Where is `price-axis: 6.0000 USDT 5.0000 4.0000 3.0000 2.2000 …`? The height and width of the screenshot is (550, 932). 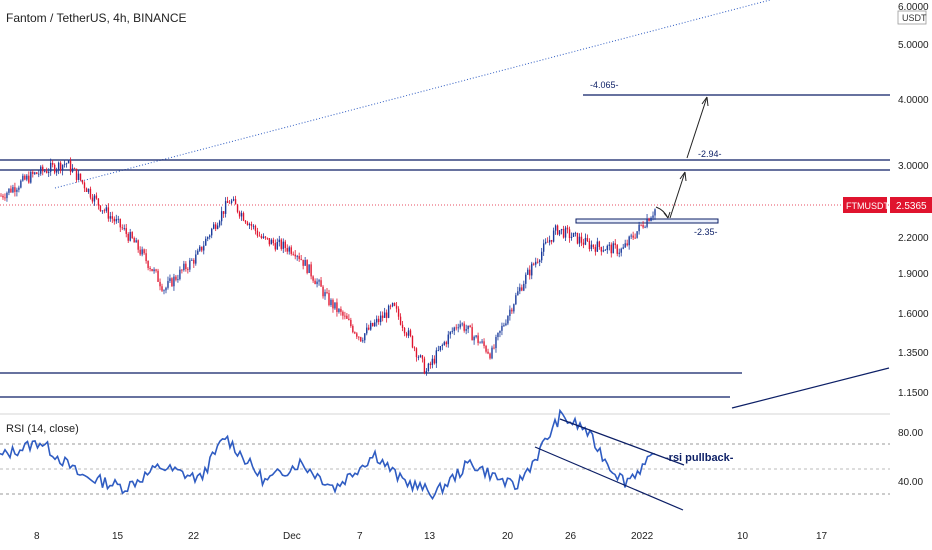 price-axis: 6.0000 USDT 5.0000 4.0000 3.0000 2.2000 … is located at coordinates (887, 200).